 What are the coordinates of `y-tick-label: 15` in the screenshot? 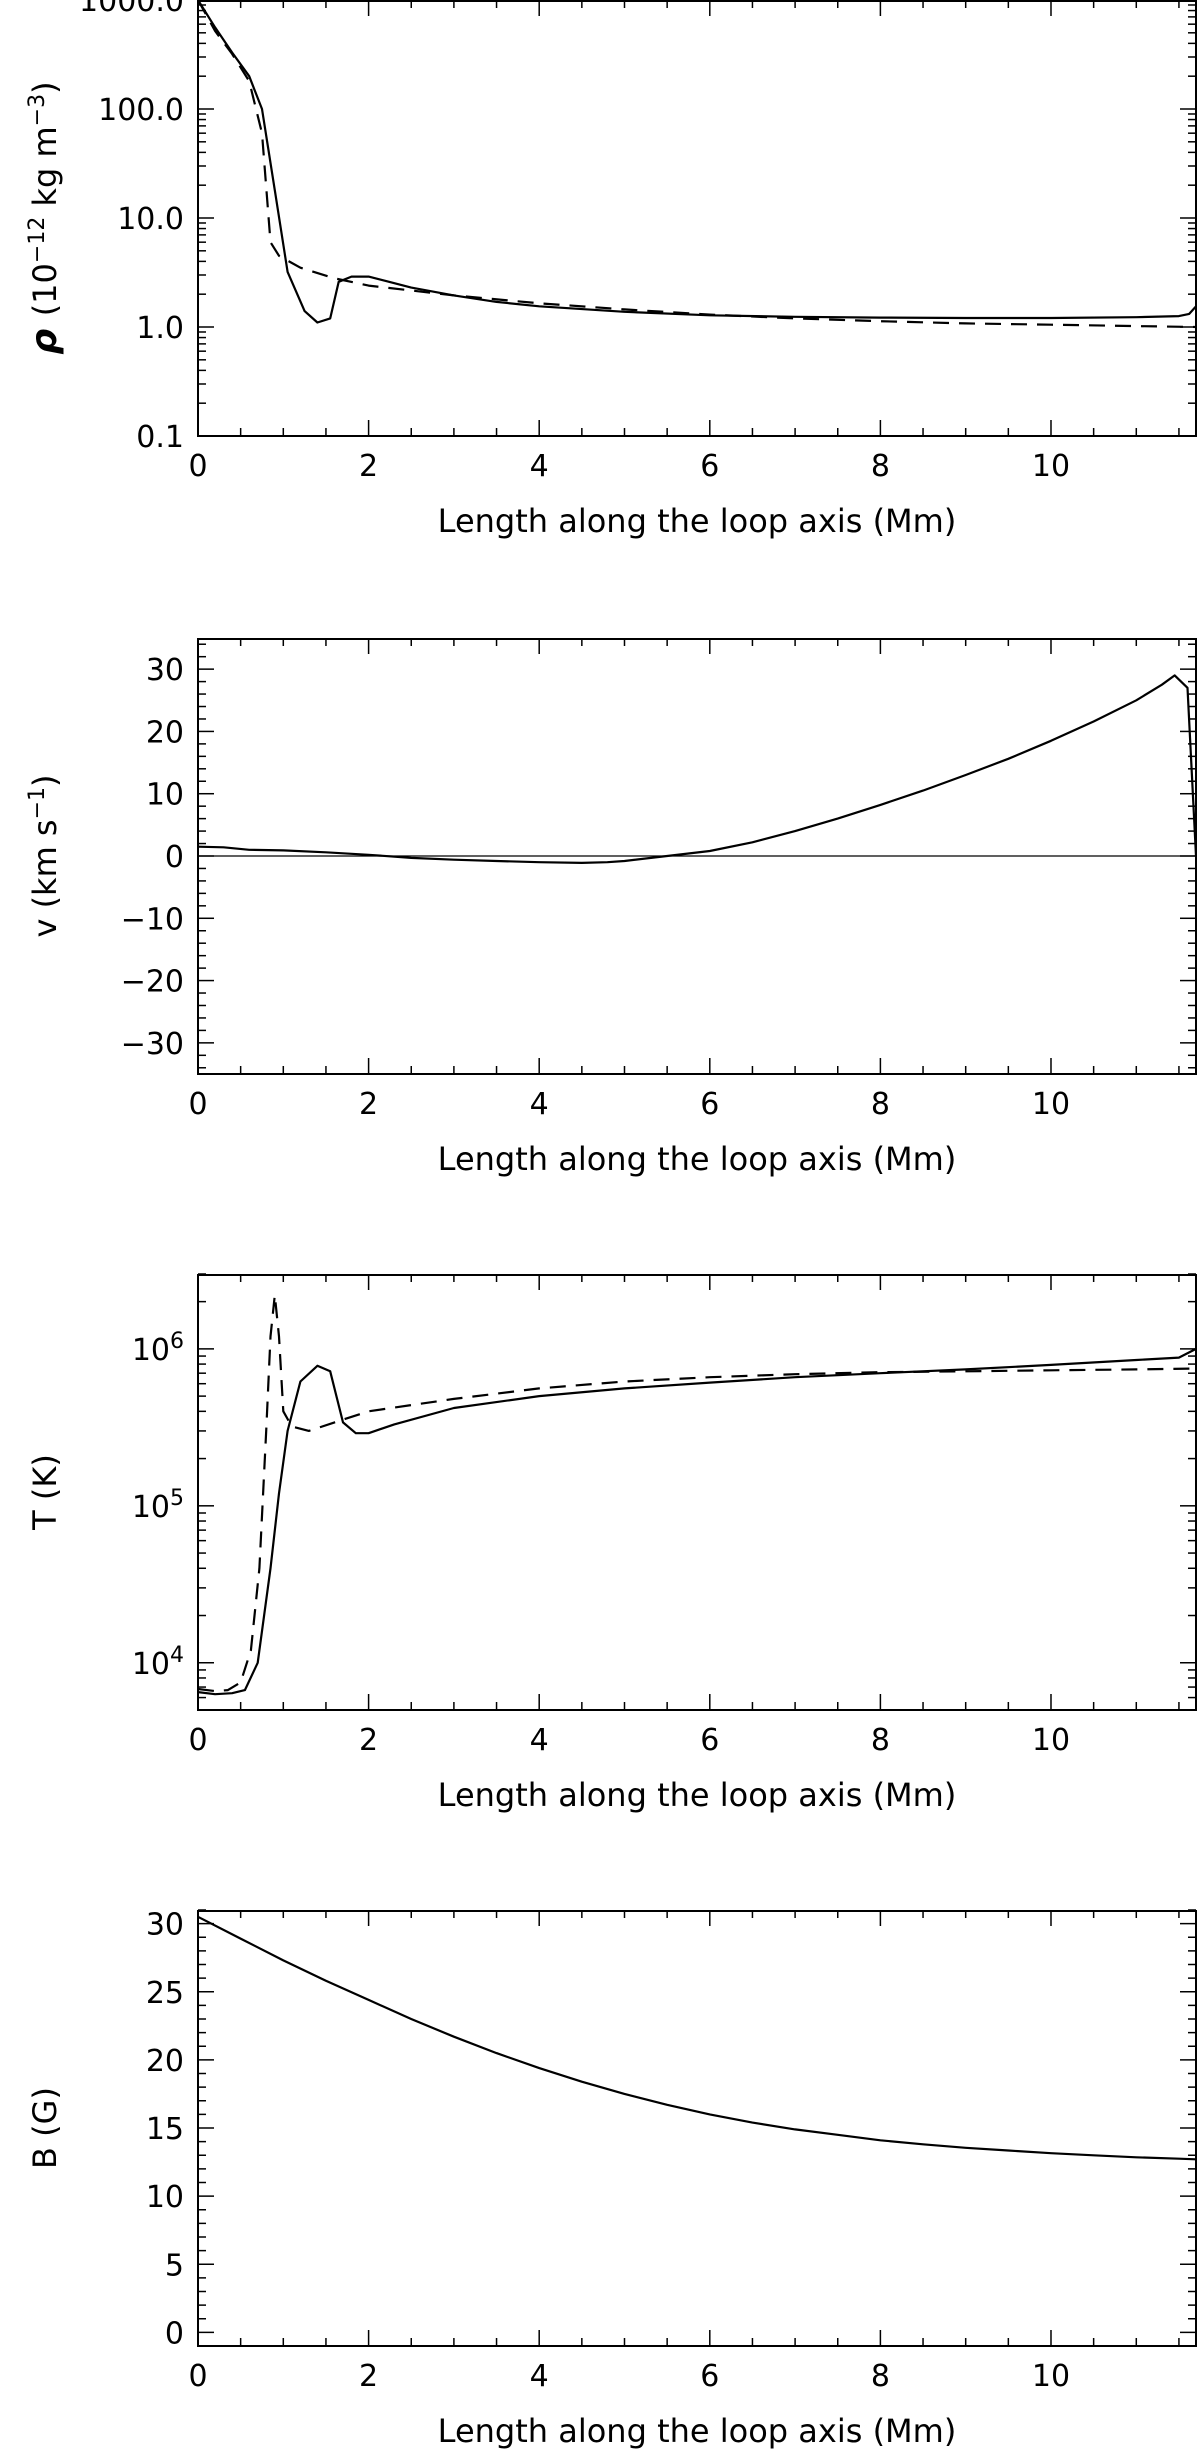 It's located at (165, 2129).